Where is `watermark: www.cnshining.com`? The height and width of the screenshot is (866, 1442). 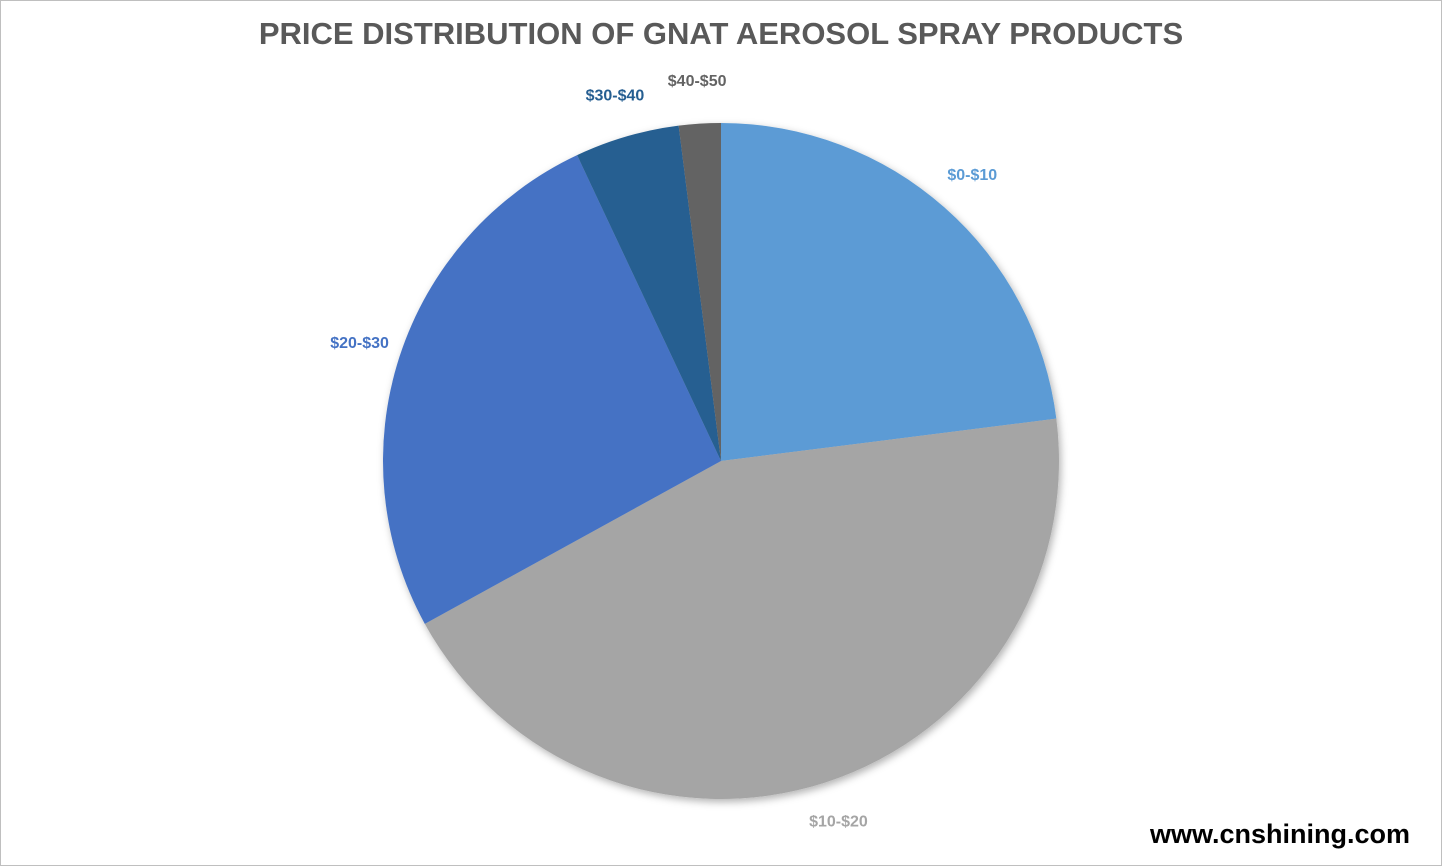 watermark: www.cnshining.com is located at coordinates (1279, 834).